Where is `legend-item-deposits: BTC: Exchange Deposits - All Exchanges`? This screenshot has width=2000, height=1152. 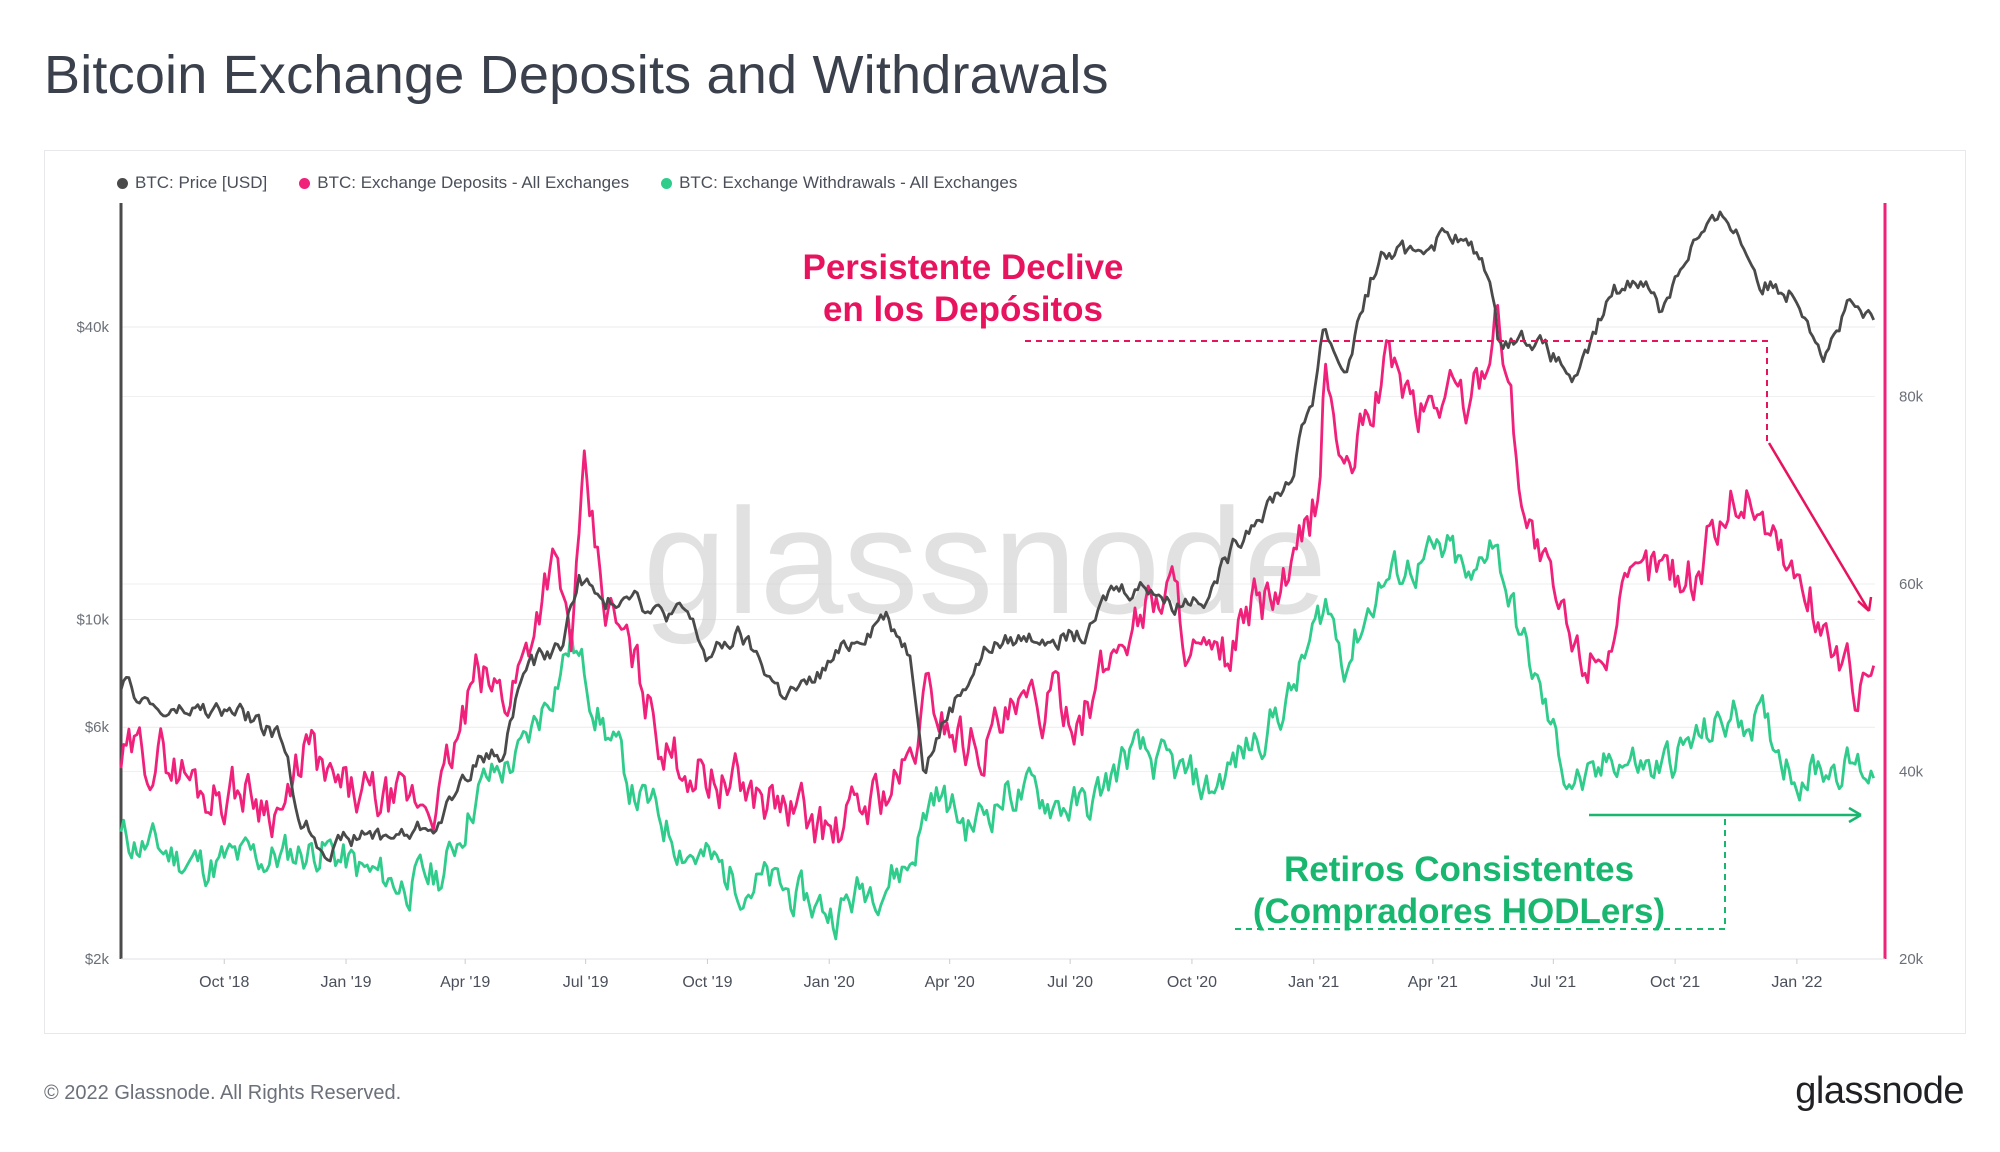
legend-item-deposits: BTC: Exchange Deposits - All Exchanges is located at coordinates (464, 183).